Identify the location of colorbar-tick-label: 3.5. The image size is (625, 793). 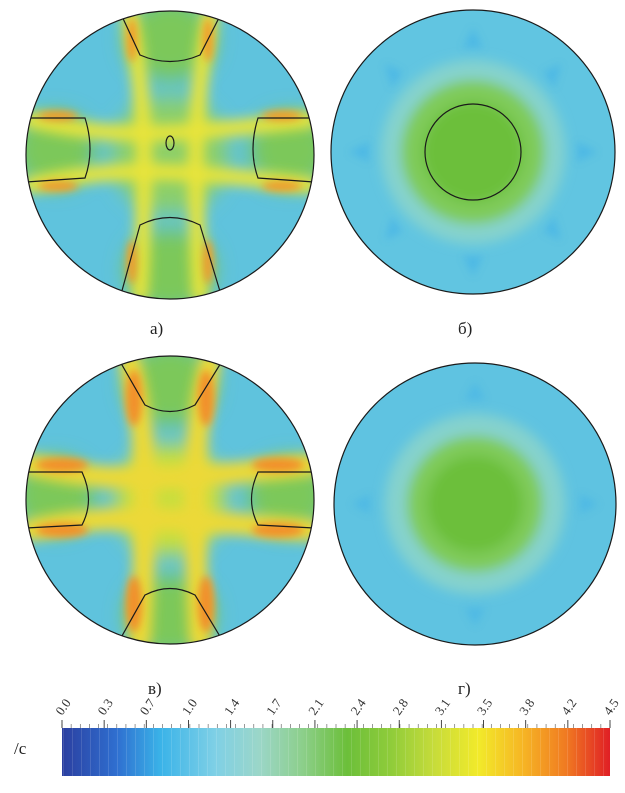
(485, 707).